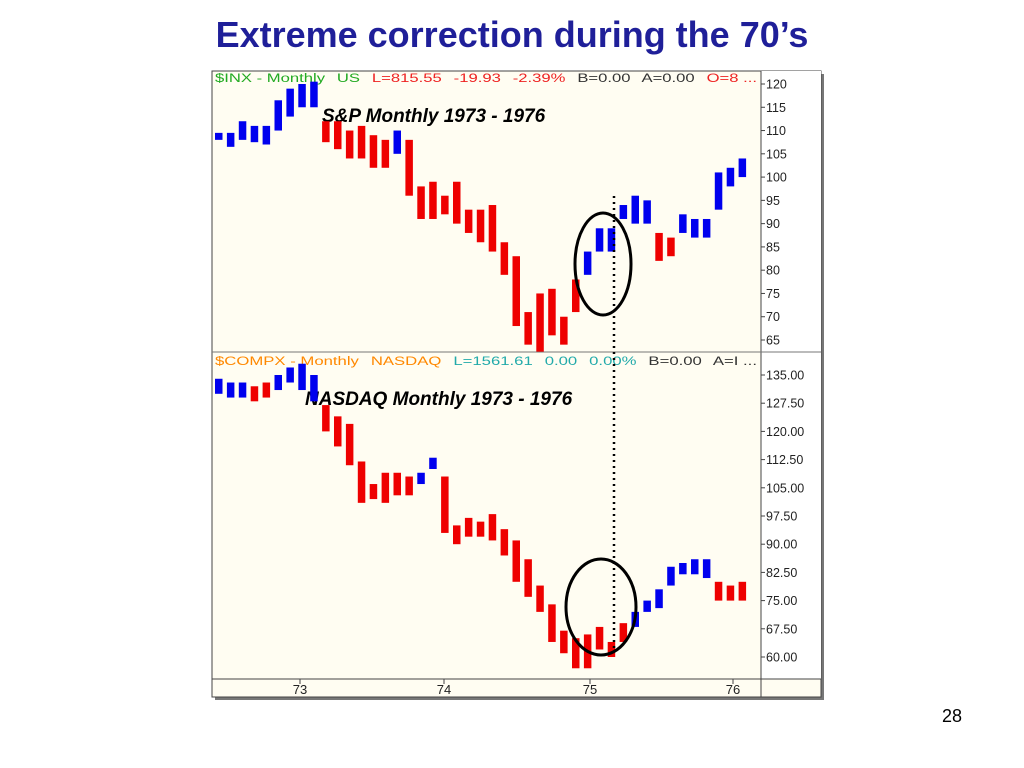  Describe the element at coordinates (603, 79) in the screenshot. I see `sp-header-bid: B=0.00` at that location.